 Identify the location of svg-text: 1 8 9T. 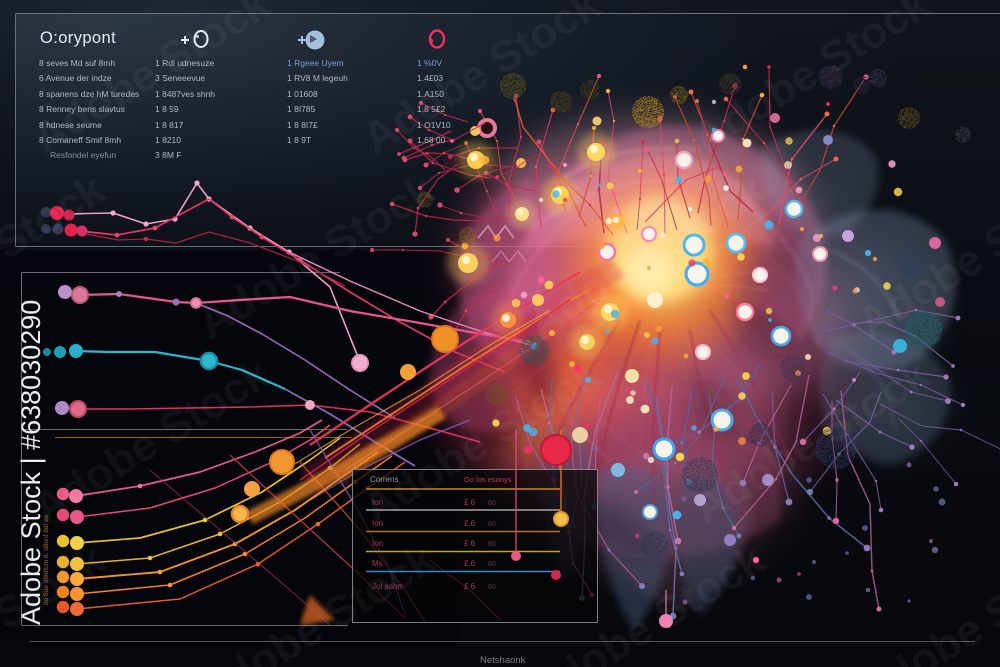
(299, 140).